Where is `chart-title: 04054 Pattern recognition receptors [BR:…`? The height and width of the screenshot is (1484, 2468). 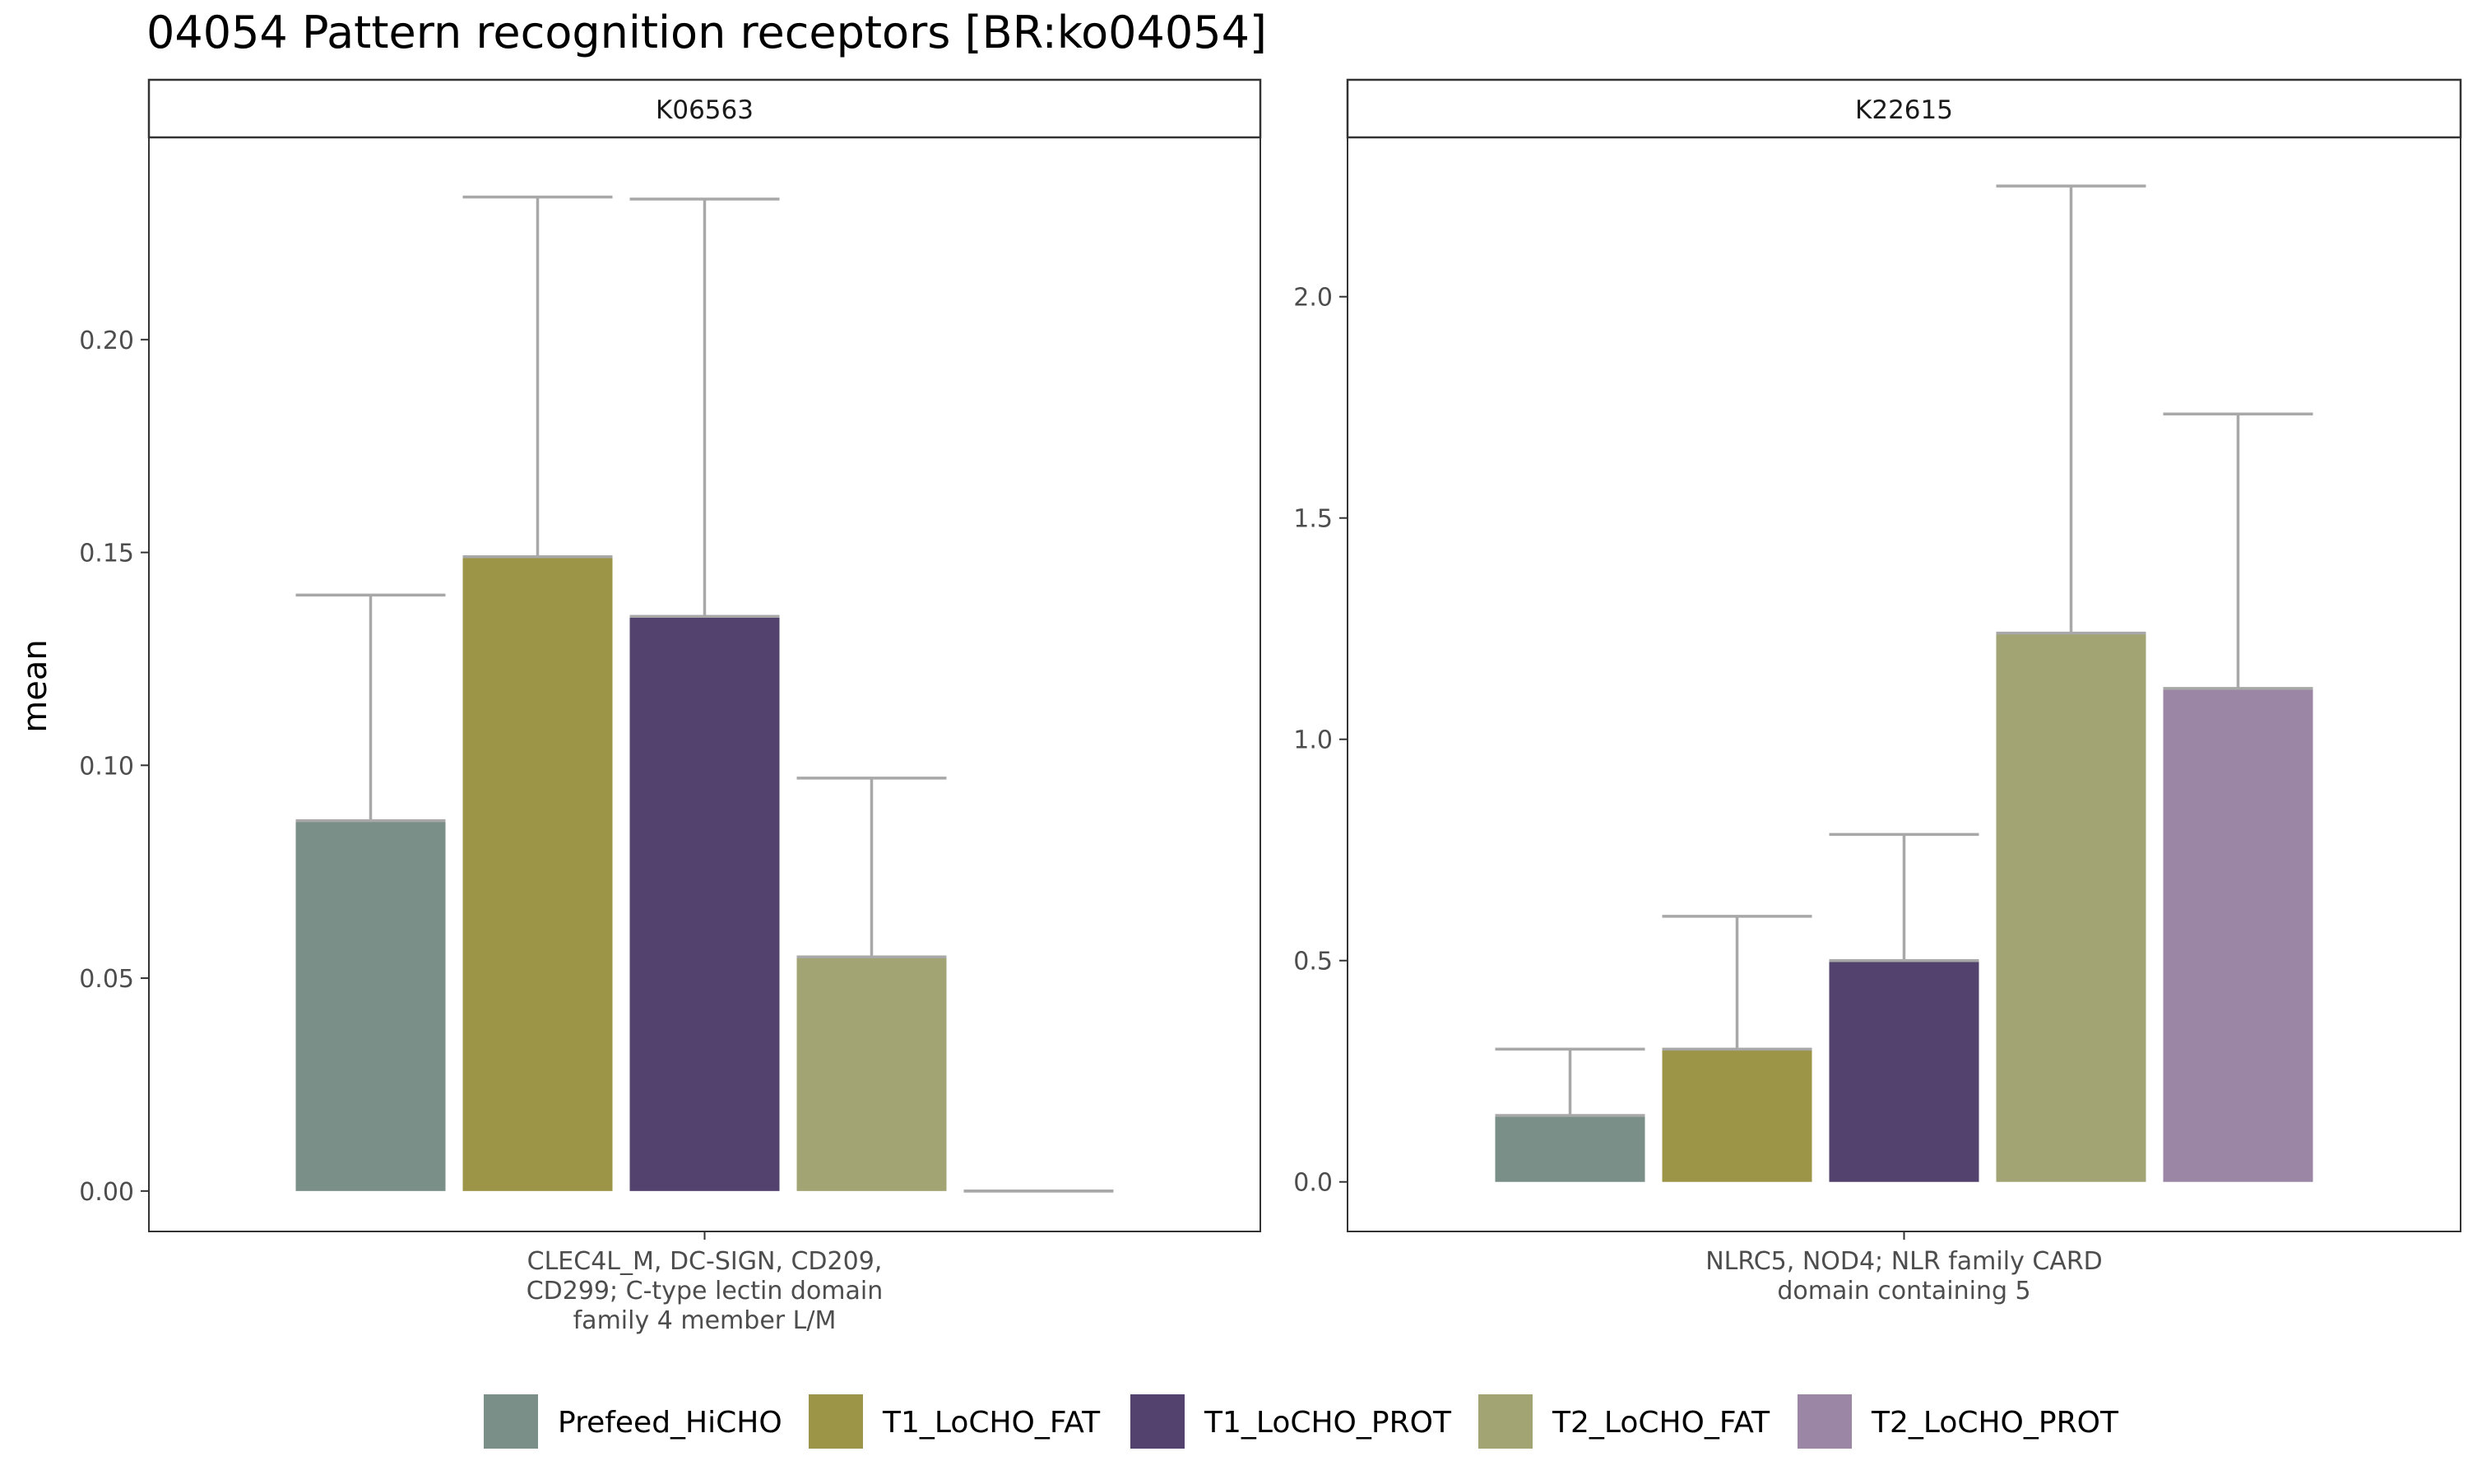 chart-title: 04054 Pattern recognition receptors [BR:… is located at coordinates (706, 32).